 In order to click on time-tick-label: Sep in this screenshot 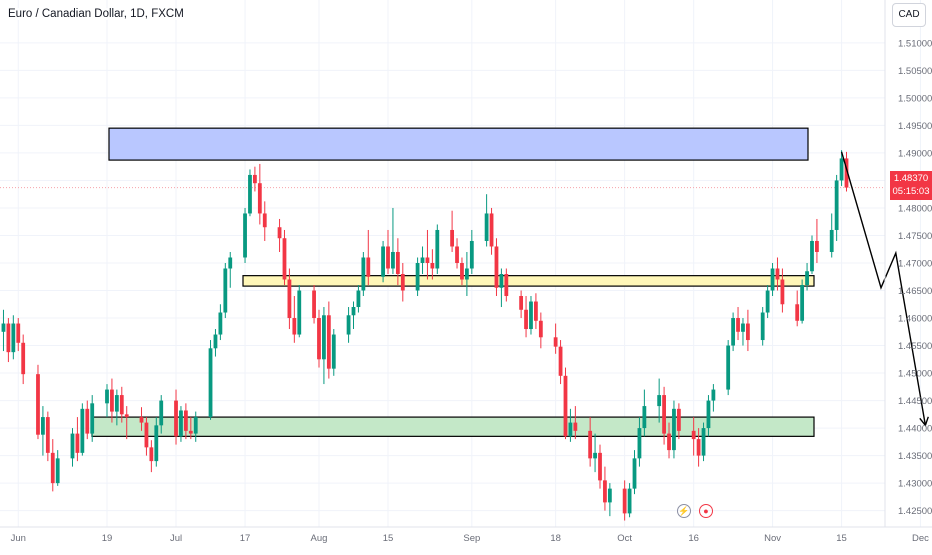, I will do `click(471, 538)`.